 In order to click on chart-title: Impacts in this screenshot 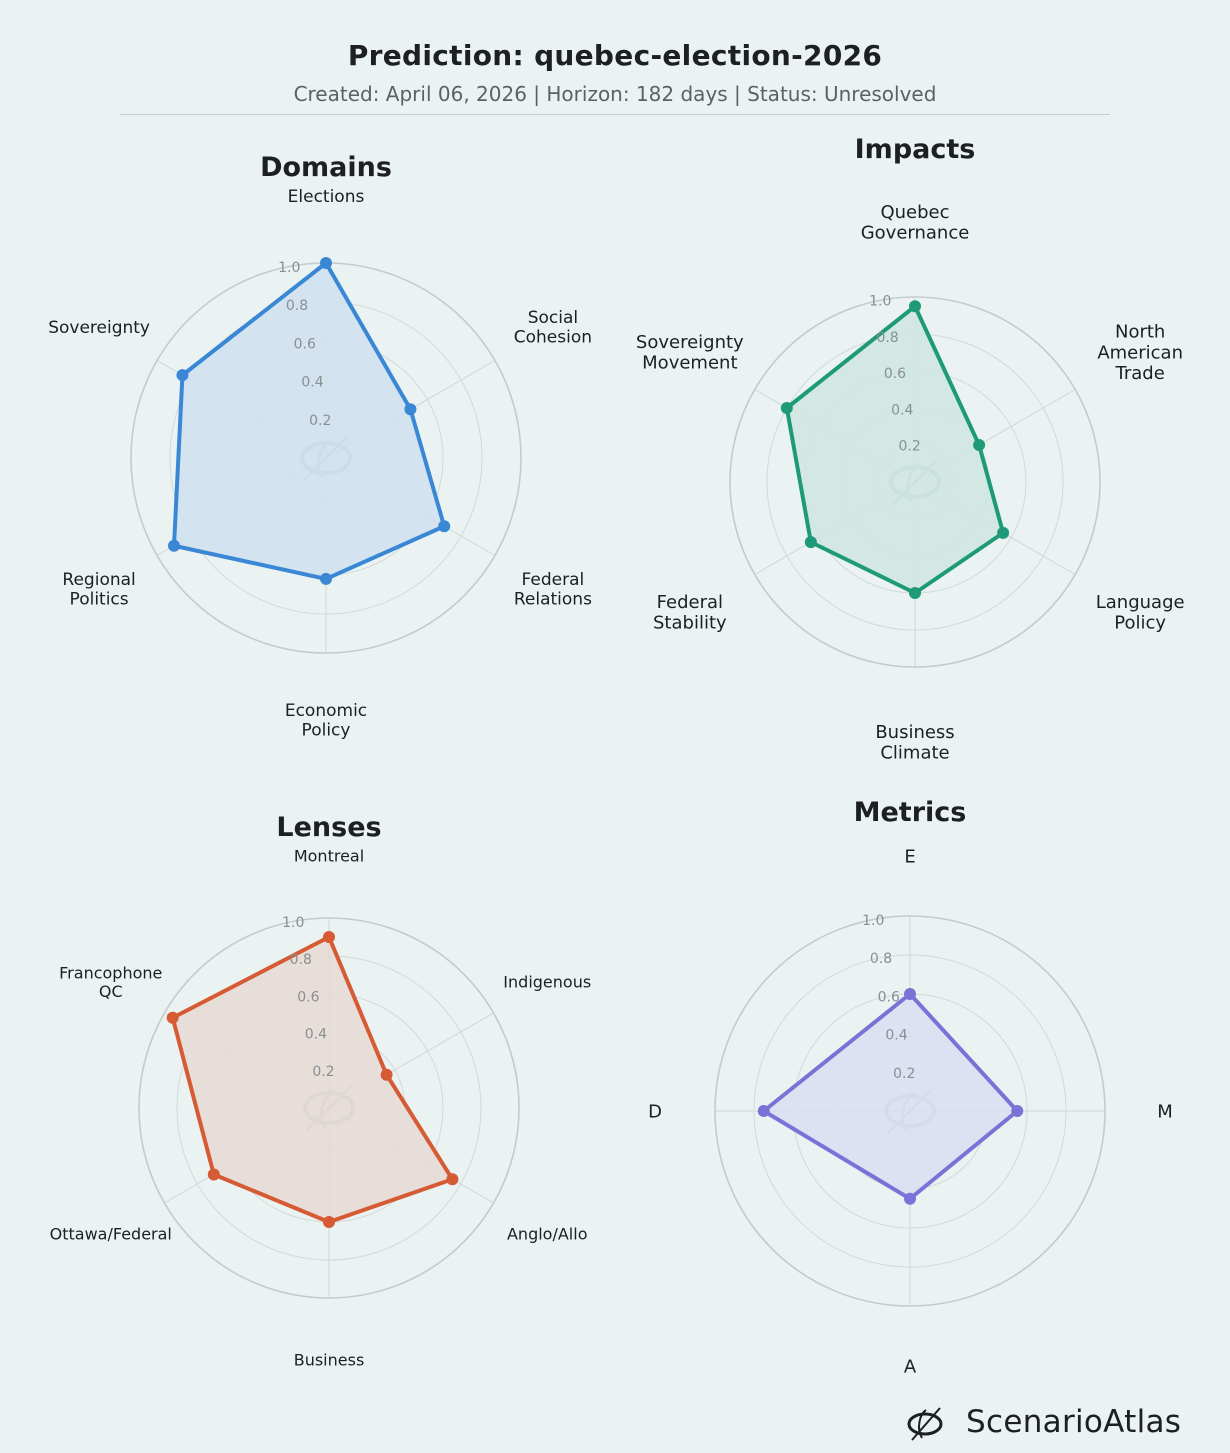, I will do `click(915, 149)`.